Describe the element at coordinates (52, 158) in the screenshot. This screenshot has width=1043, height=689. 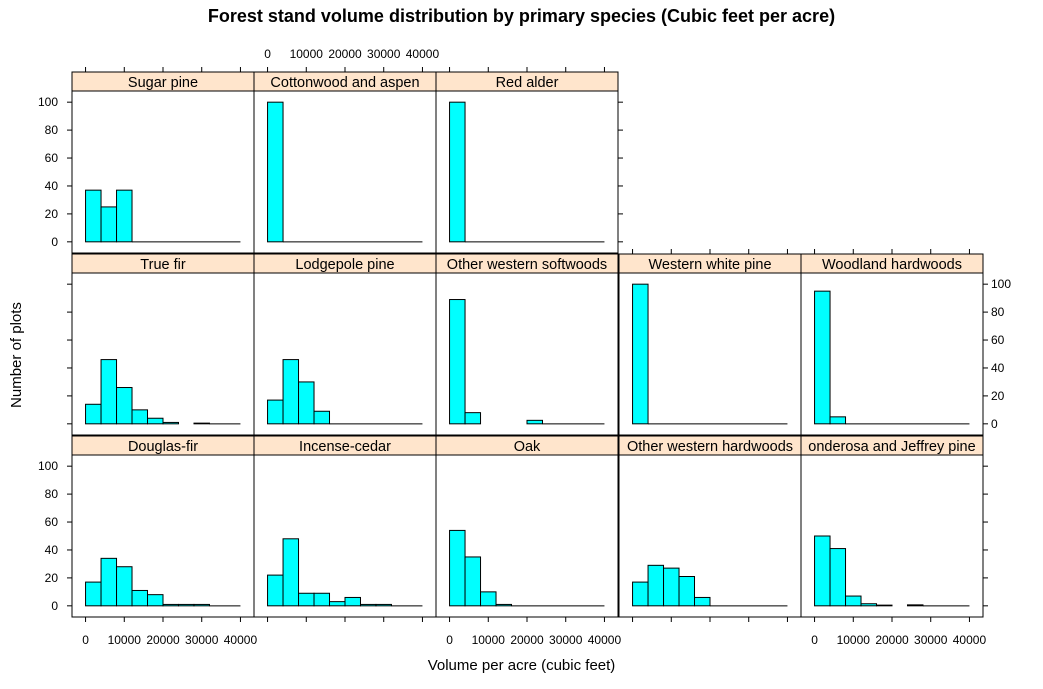
I see `y-tick-label-left-r0-3: 60` at that location.